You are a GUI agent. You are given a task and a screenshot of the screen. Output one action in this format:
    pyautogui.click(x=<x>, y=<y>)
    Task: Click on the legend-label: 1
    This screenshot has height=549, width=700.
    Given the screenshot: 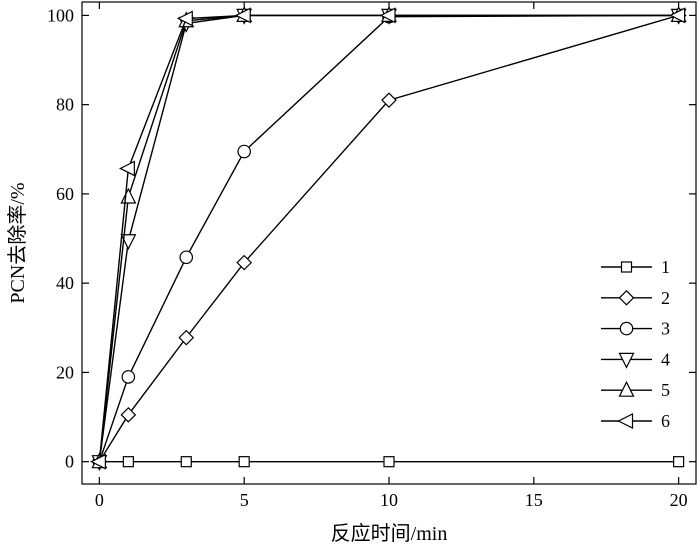 What is the action you would take?
    pyautogui.click(x=665, y=267)
    